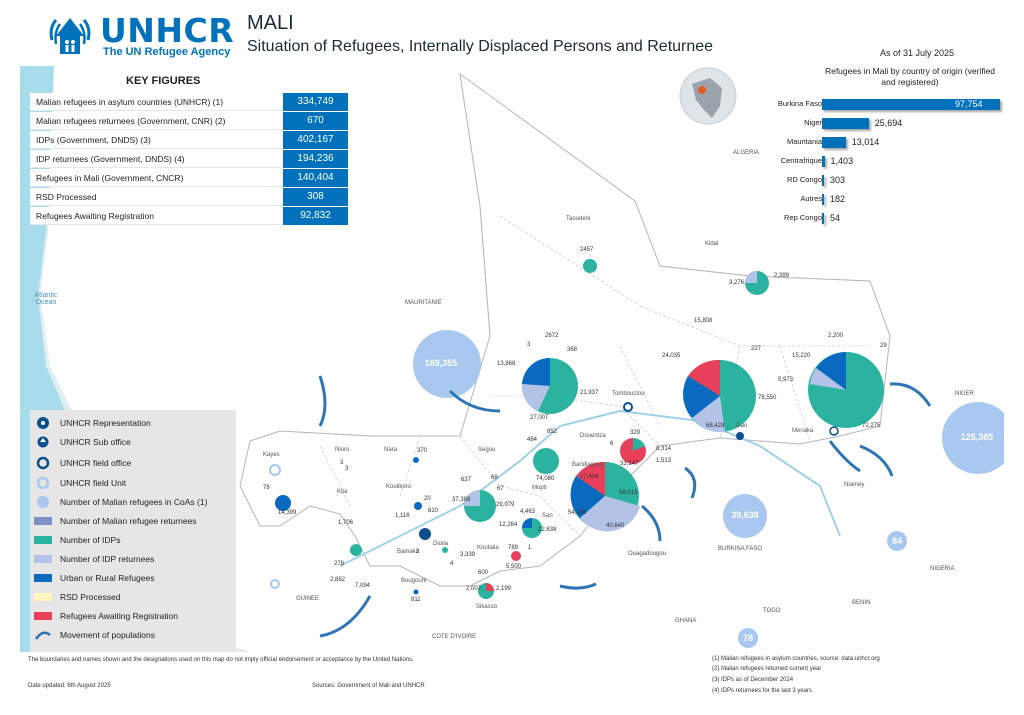  I want to click on map-value-label: 2672, so click(552, 336).